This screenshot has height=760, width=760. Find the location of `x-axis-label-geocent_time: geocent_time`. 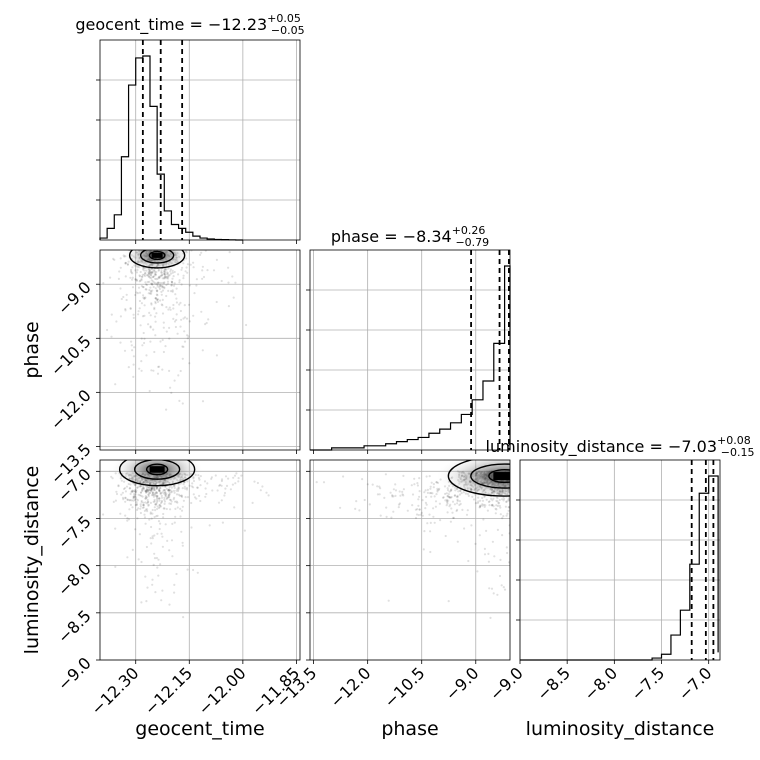

x-axis-label-geocent_time: geocent_time is located at coordinates (199, 729).